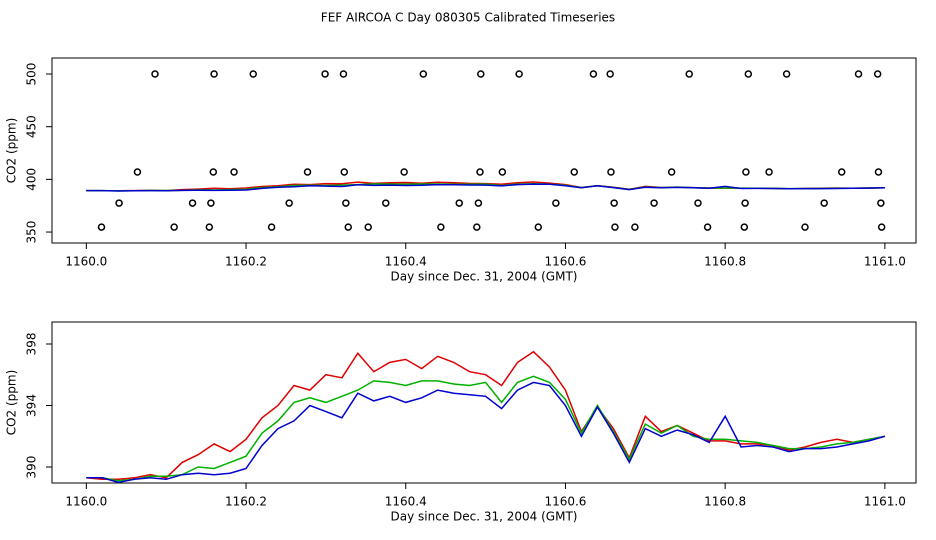  Describe the element at coordinates (32, 467) in the screenshot. I see `y-tick-label: 390` at that location.